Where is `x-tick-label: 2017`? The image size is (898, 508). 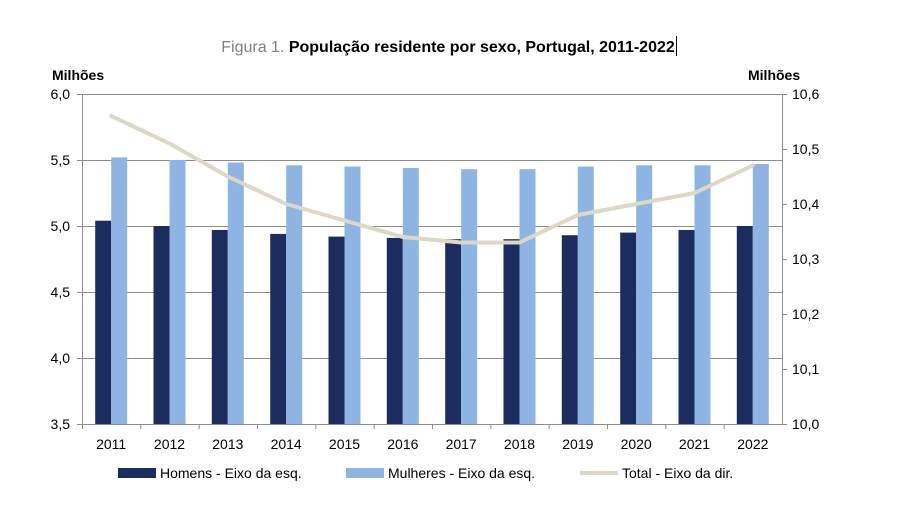
x-tick-label: 2017 is located at coordinates (461, 444).